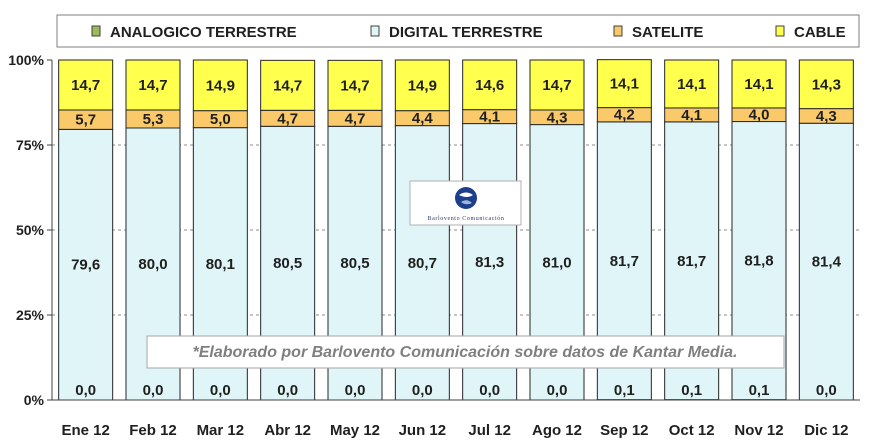  Describe the element at coordinates (820, 32) in the screenshot. I see `legend-label-3: CABLE` at that location.